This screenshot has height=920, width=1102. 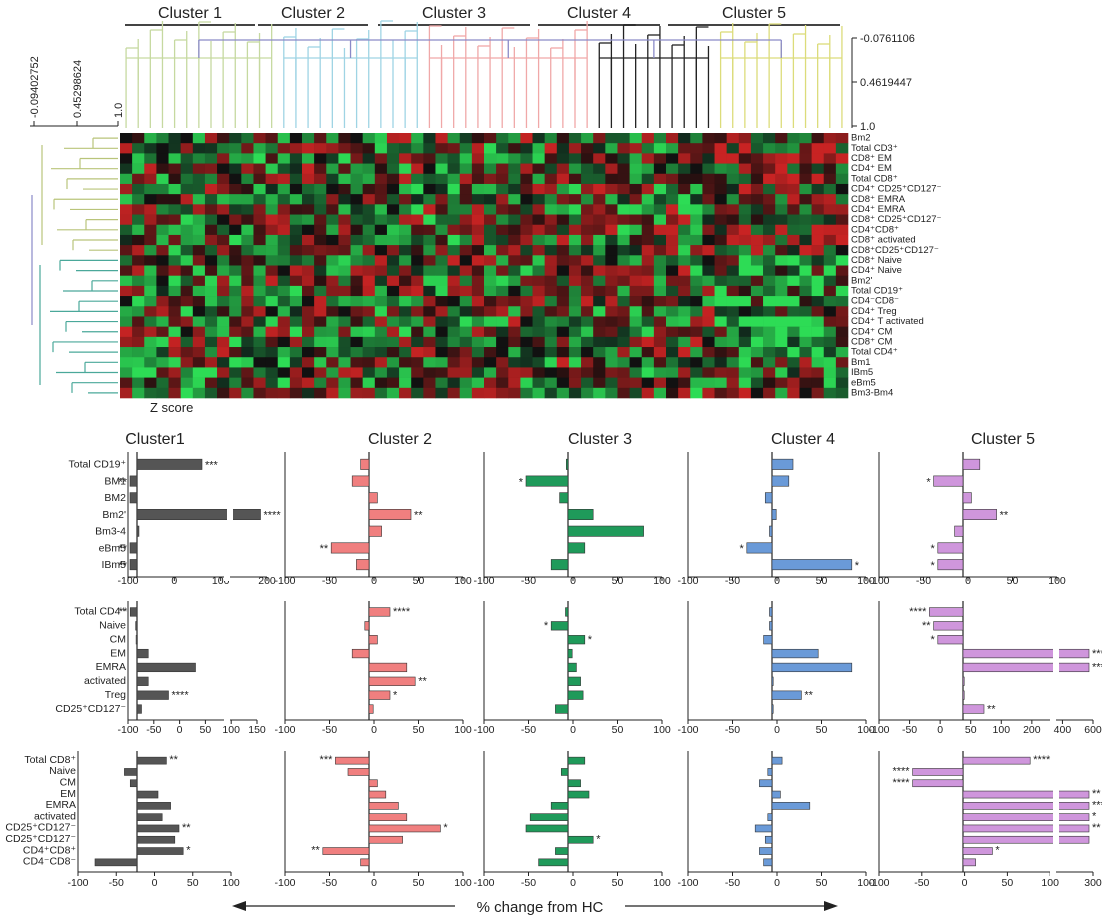 What do you see at coordinates (115, 498) in the screenshot?
I see `category-label: BM2` at bounding box center [115, 498].